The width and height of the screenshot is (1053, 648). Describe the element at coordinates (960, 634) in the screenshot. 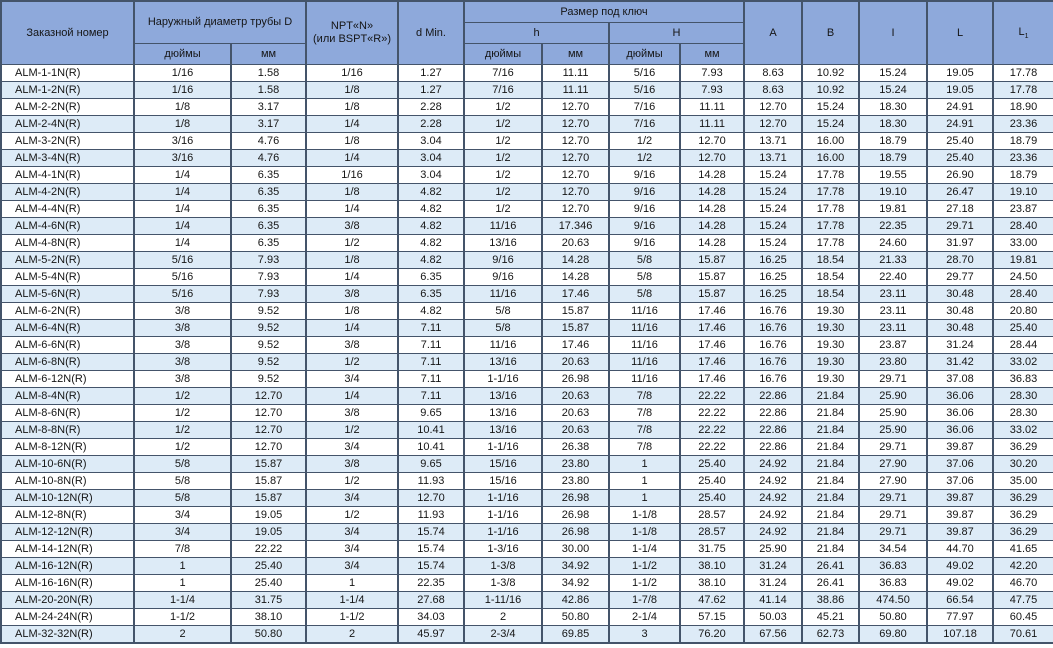

I see `value-cell: 107.18` at that location.